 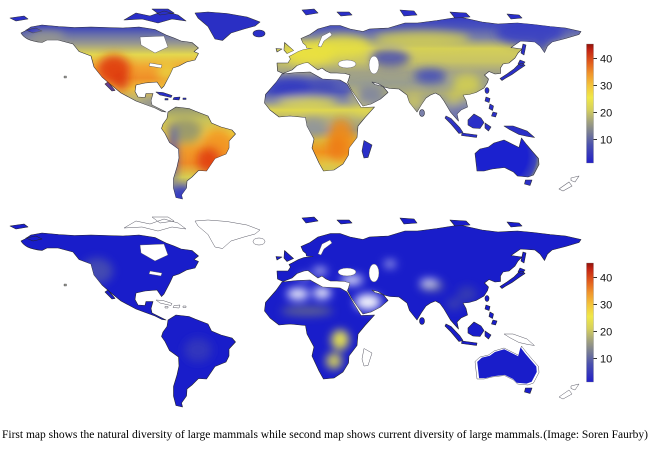 I want to click on greenland-shape, so click(x=227, y=26).